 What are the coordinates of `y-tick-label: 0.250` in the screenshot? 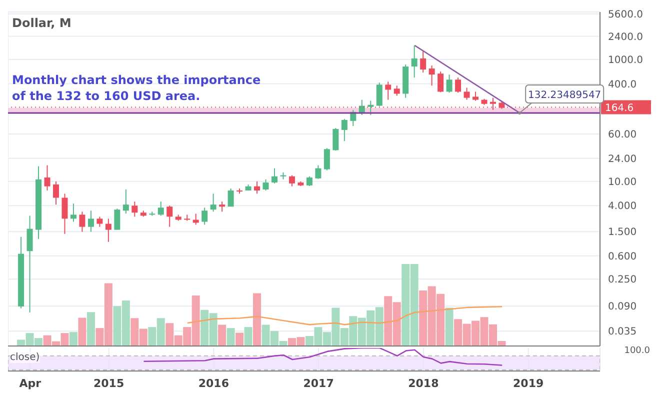 It's located at (622, 280).